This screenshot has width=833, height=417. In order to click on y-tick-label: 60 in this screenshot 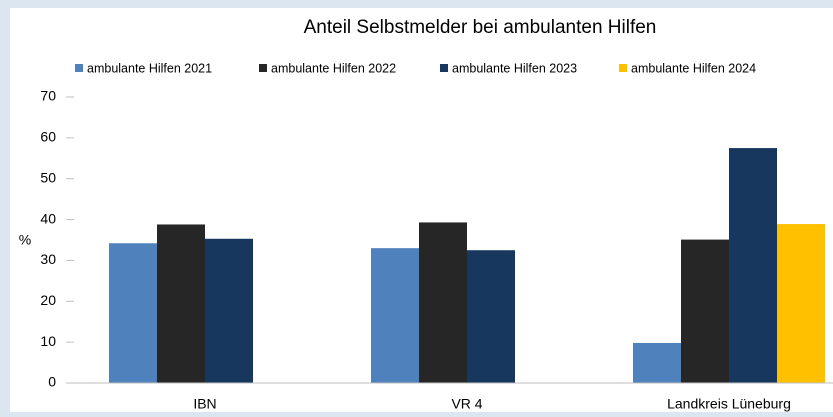, I will do `click(48, 137)`.